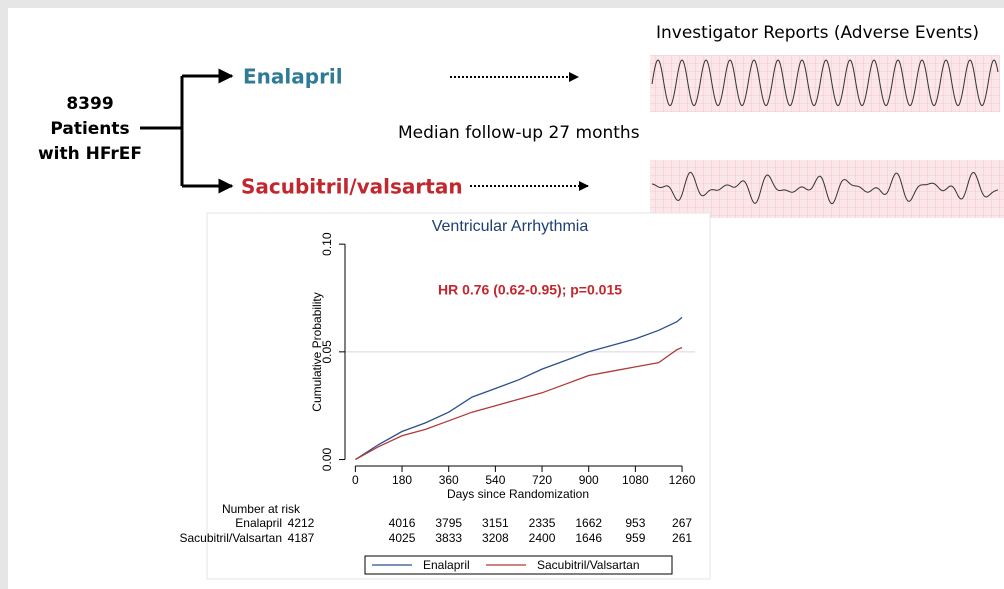  Describe the element at coordinates (89, 129) in the screenshot. I see `patients-text: Patients` at that location.